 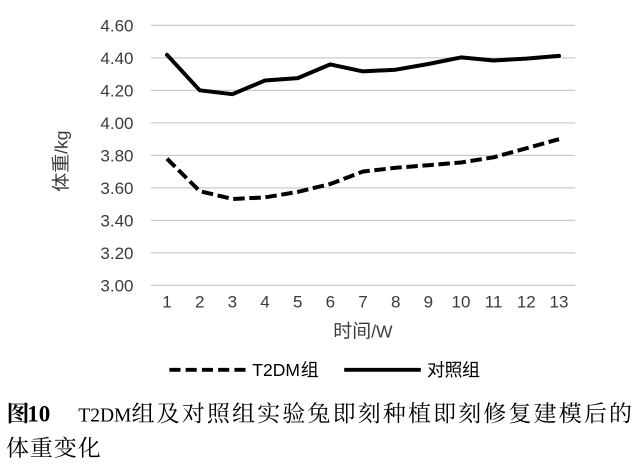 I want to click on svg-text: 11, so click(x=494, y=302).